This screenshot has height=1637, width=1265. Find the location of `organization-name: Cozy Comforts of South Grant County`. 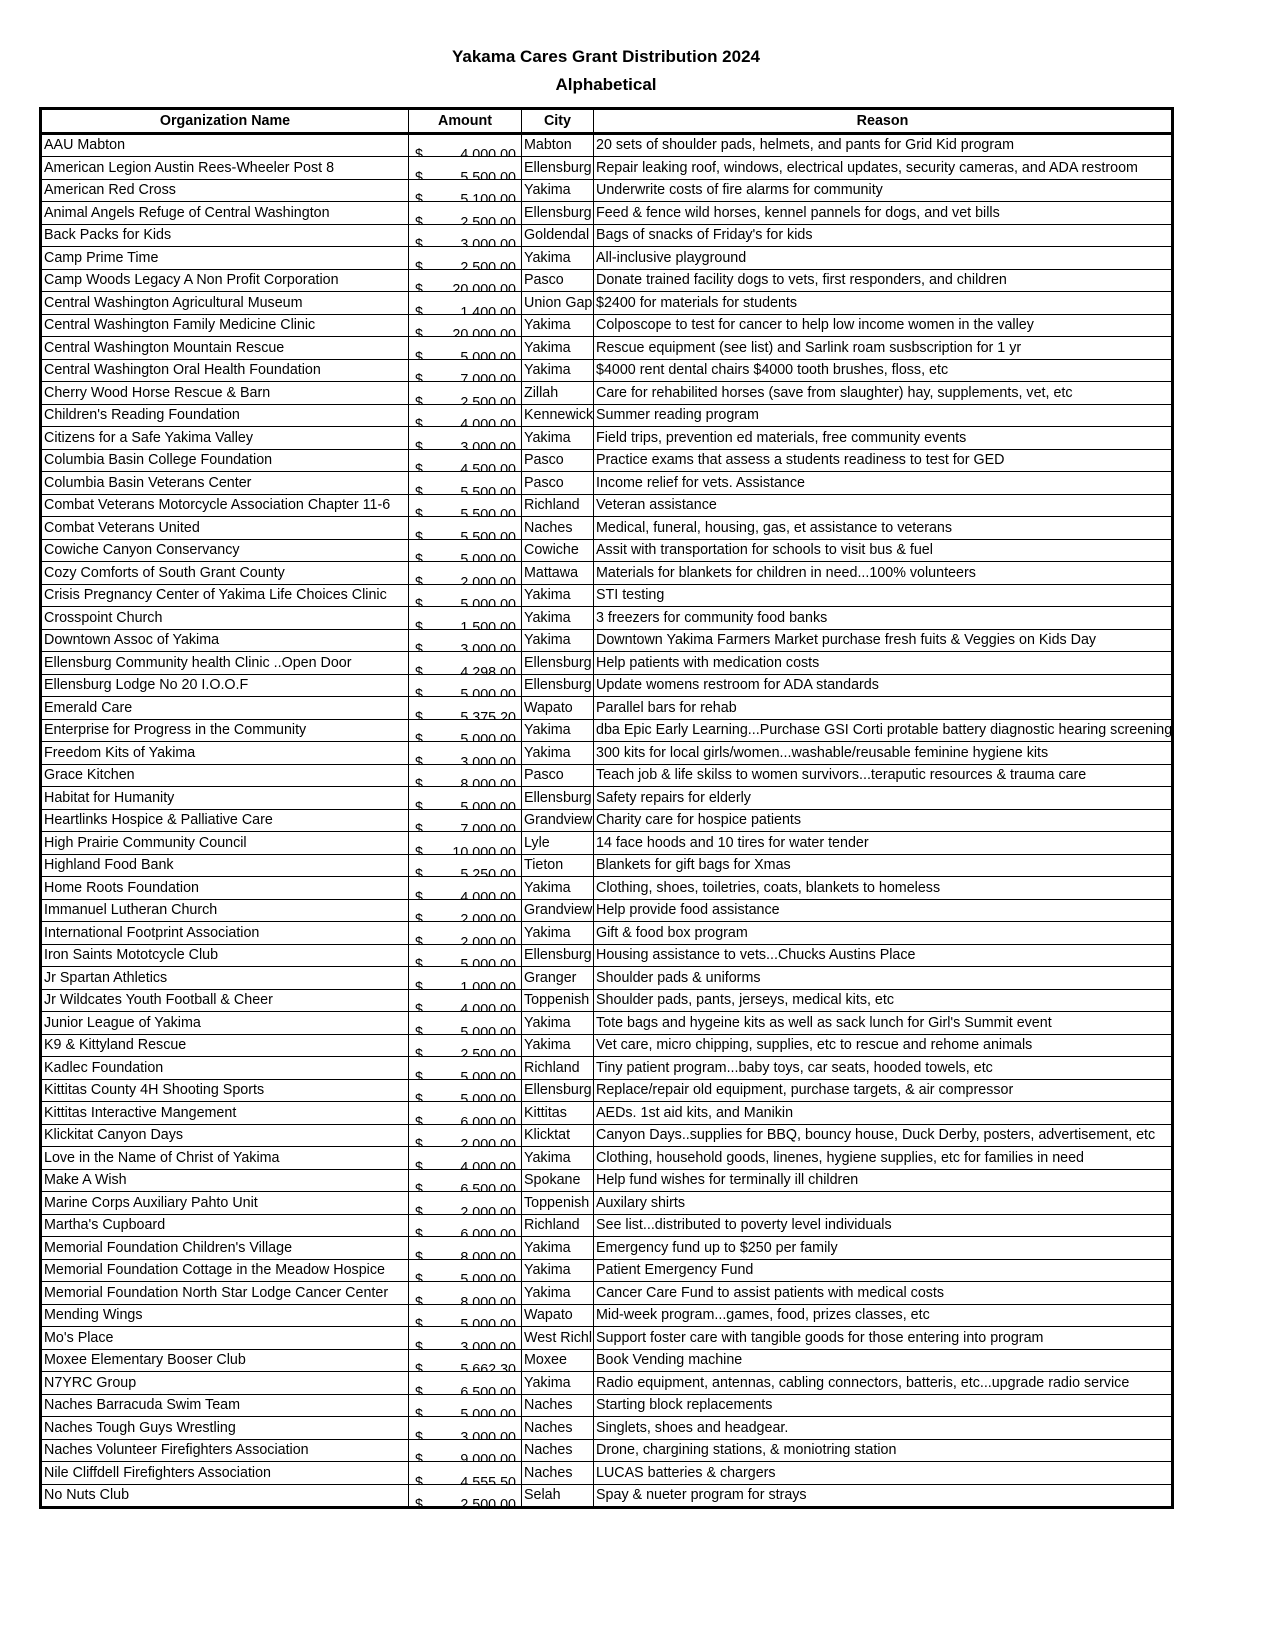

organization-name: Cozy Comforts of South Grant County is located at coordinates (224, 573).